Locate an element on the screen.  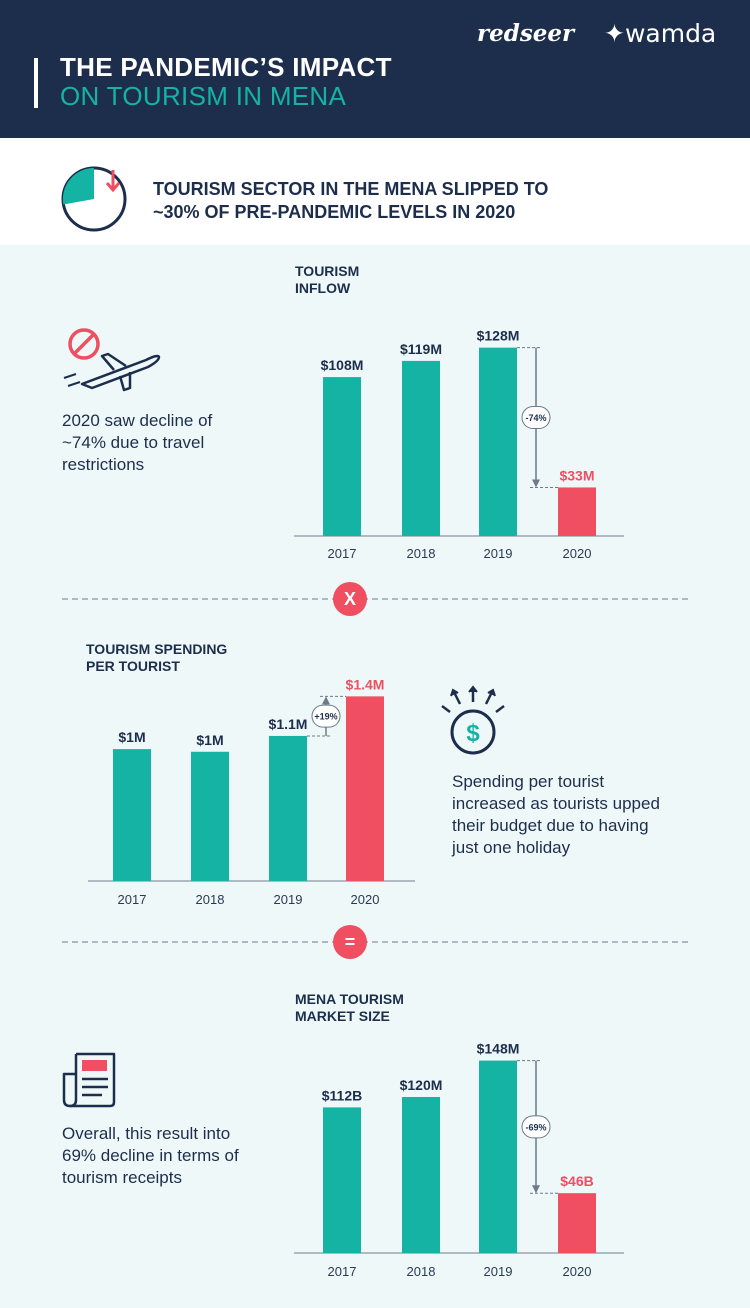
inflow-desc-line-3: restrictions is located at coordinates (103, 464).